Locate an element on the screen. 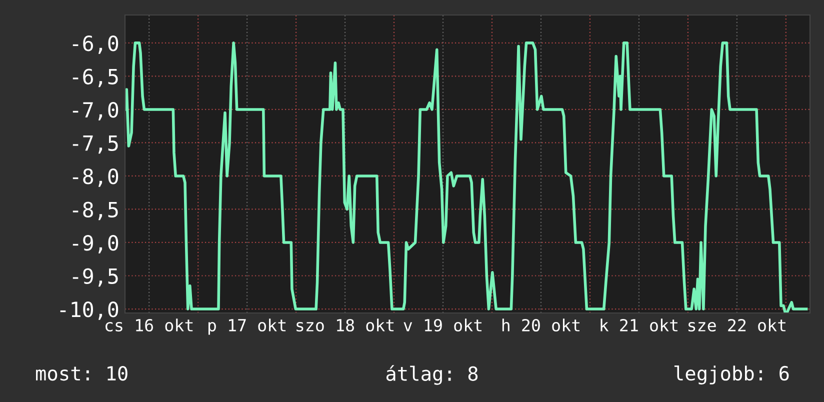 This screenshot has width=824, height=402. x-tick-label: h 20 okt is located at coordinates (541, 325).